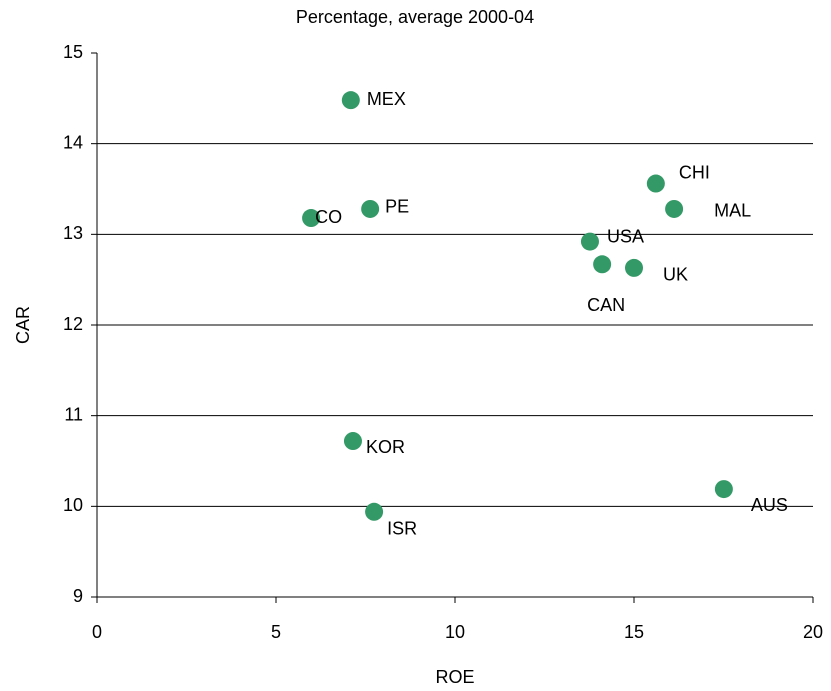  What do you see at coordinates (675, 275) in the screenshot?
I see `point-label: UK` at bounding box center [675, 275].